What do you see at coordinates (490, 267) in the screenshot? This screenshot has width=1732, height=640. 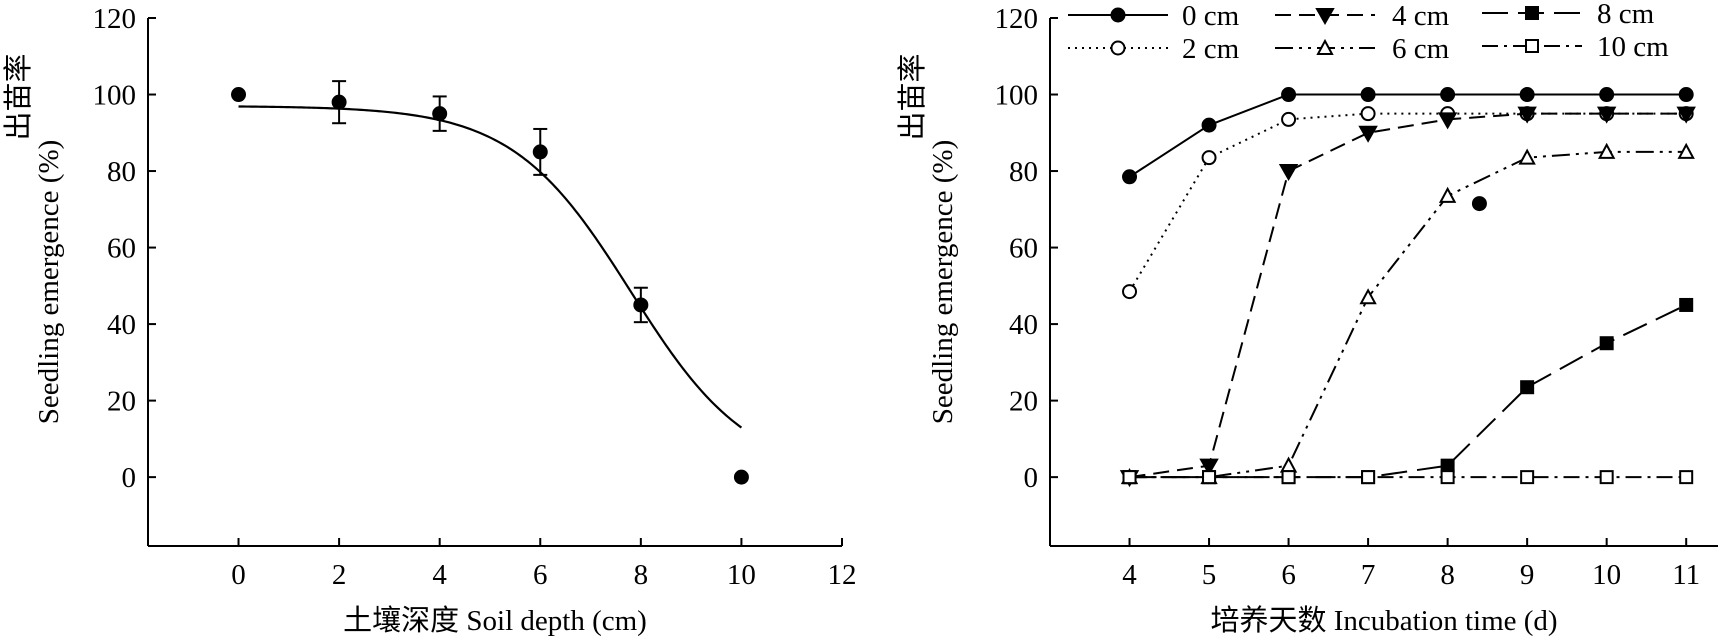 I see `fit-curve` at bounding box center [490, 267].